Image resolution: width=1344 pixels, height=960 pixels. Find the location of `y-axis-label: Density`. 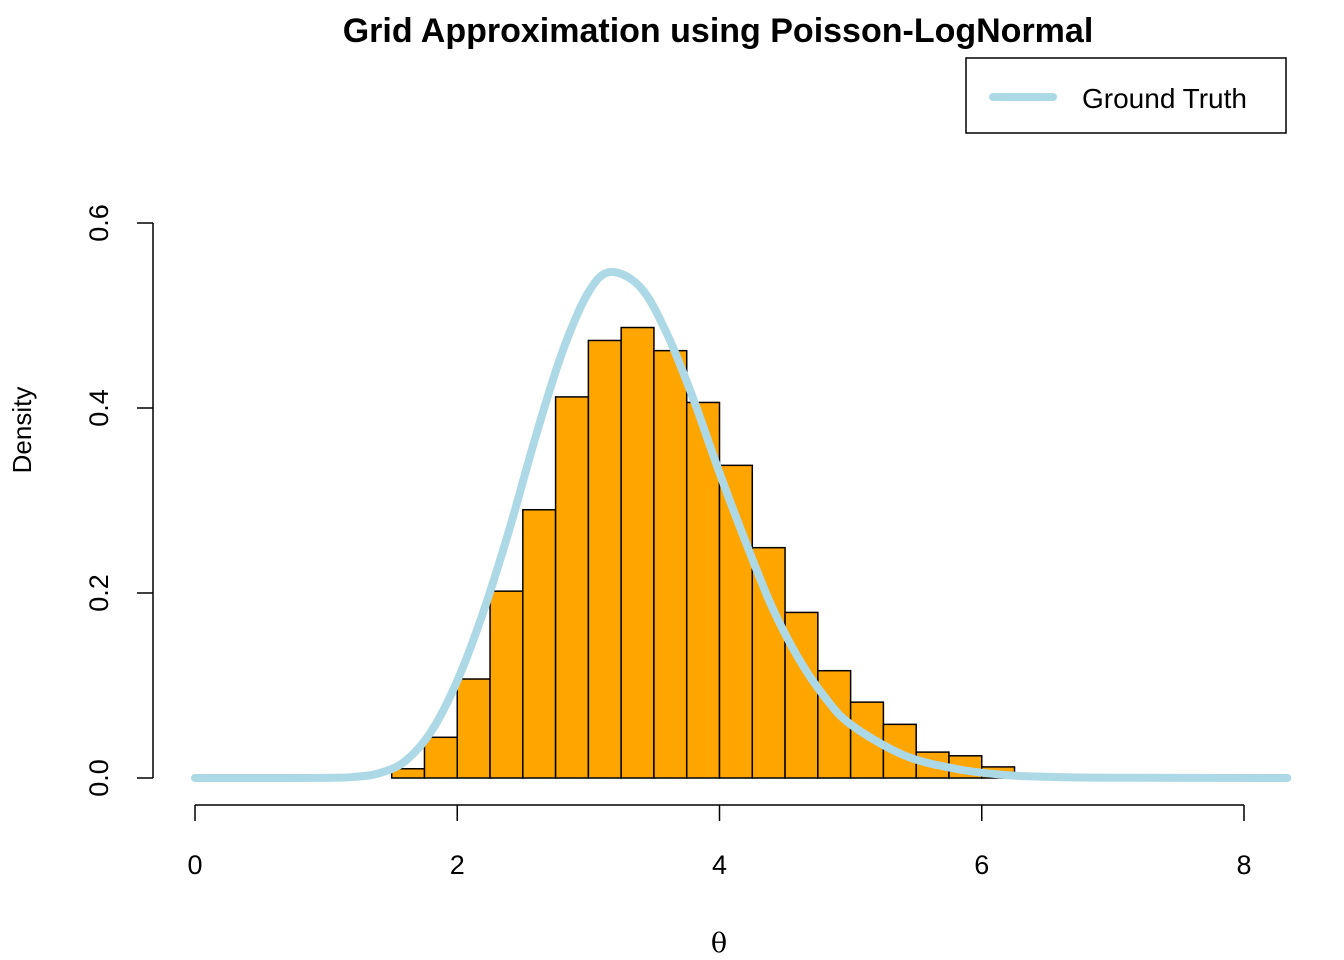

y-axis-label: Density is located at coordinates (22, 430).